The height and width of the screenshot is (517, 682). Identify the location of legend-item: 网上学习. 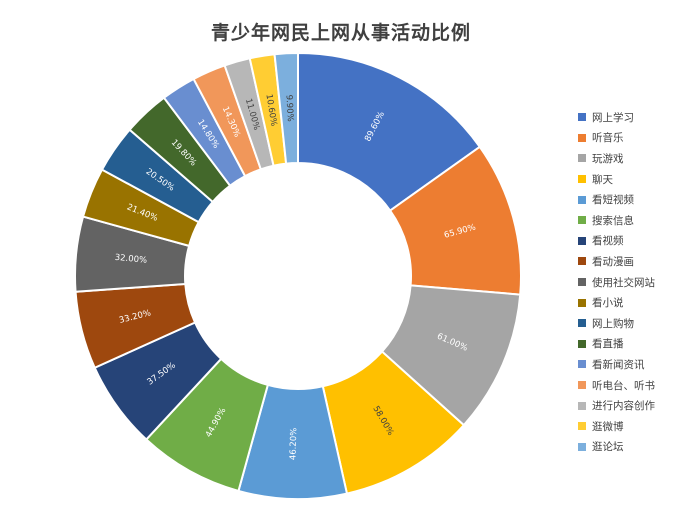
(616, 117).